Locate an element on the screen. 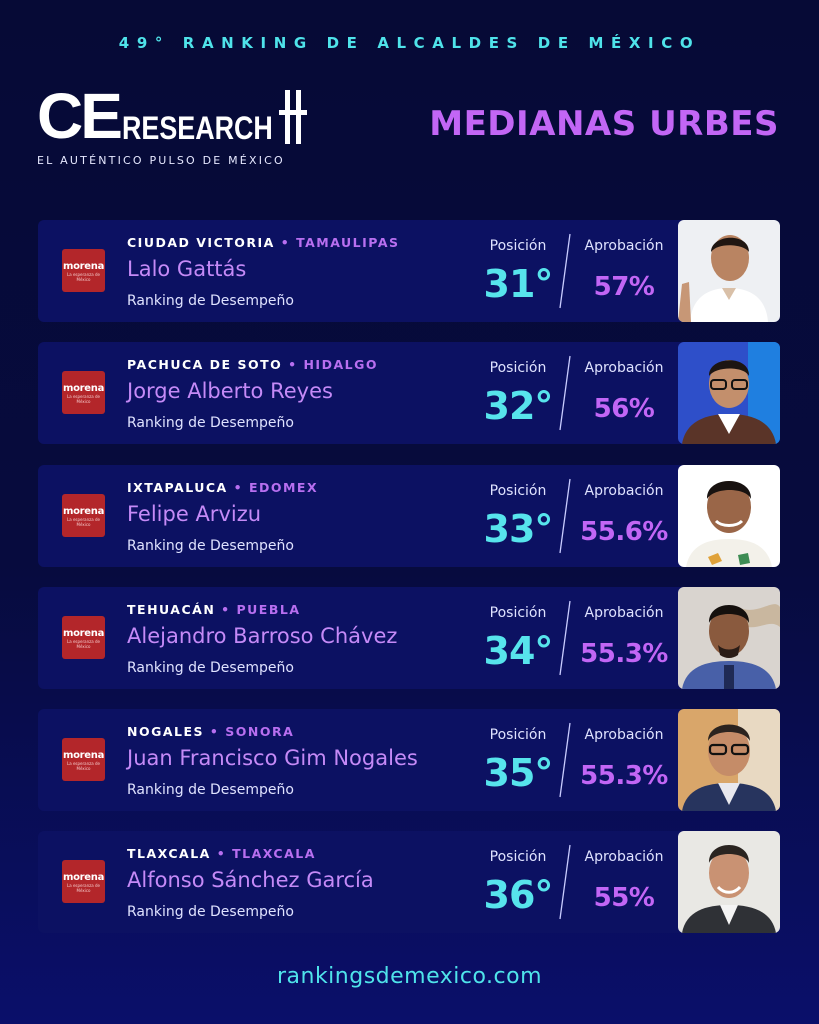 This screenshot has height=1024, width=819. logo-research-text: RESEARCH is located at coordinates (197, 128).